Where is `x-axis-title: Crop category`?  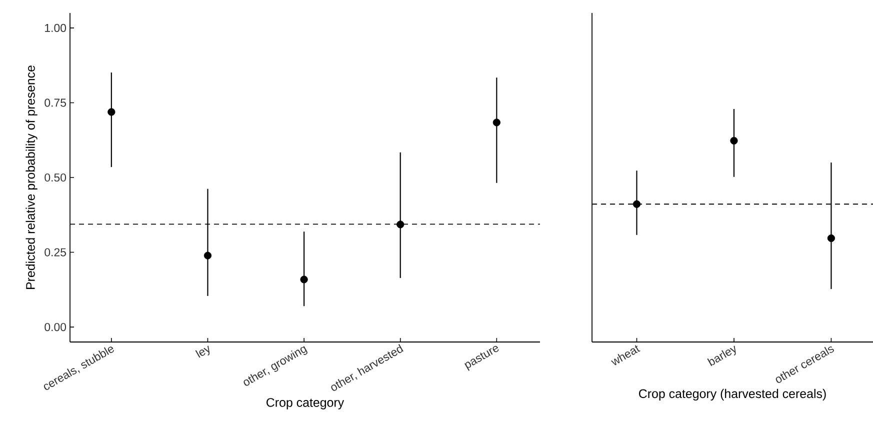 x-axis-title: Crop category is located at coordinates (305, 404).